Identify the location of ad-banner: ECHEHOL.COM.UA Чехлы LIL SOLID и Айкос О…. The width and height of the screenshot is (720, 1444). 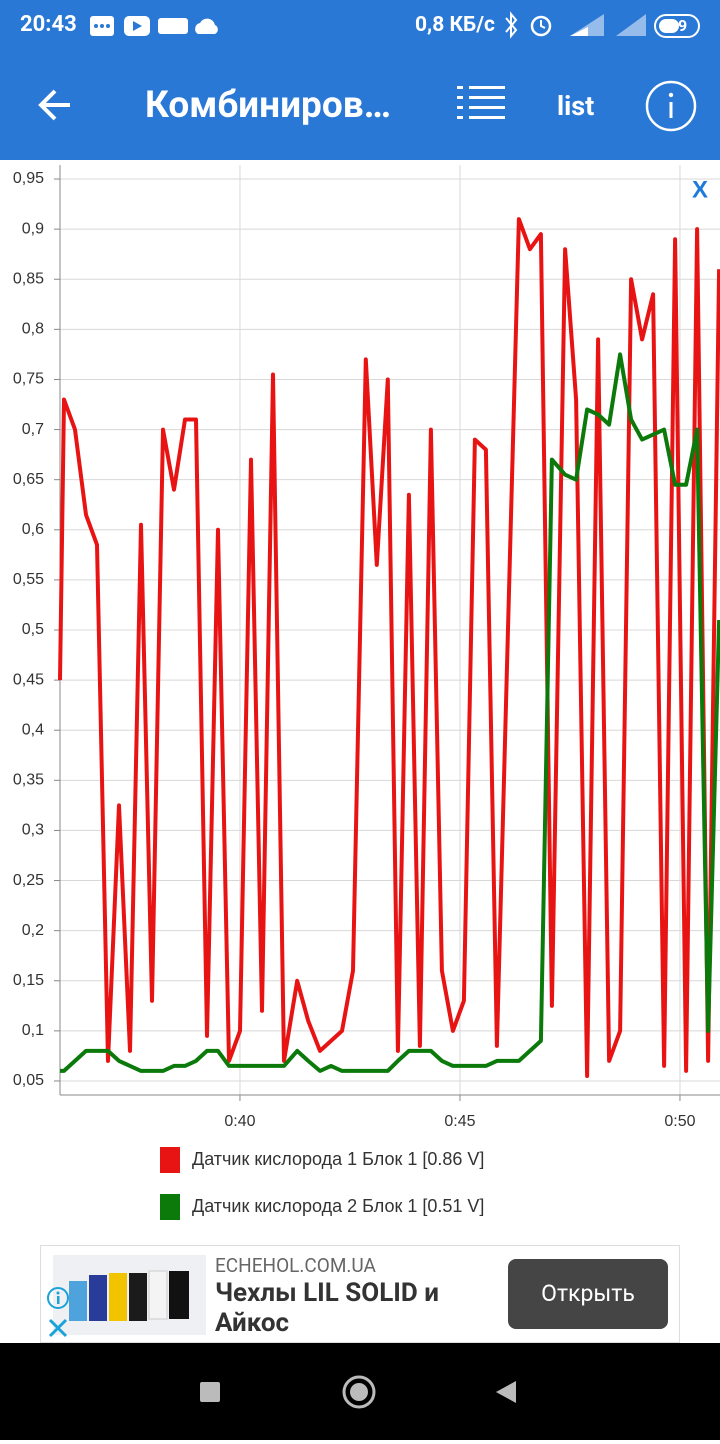
(360, 1294).